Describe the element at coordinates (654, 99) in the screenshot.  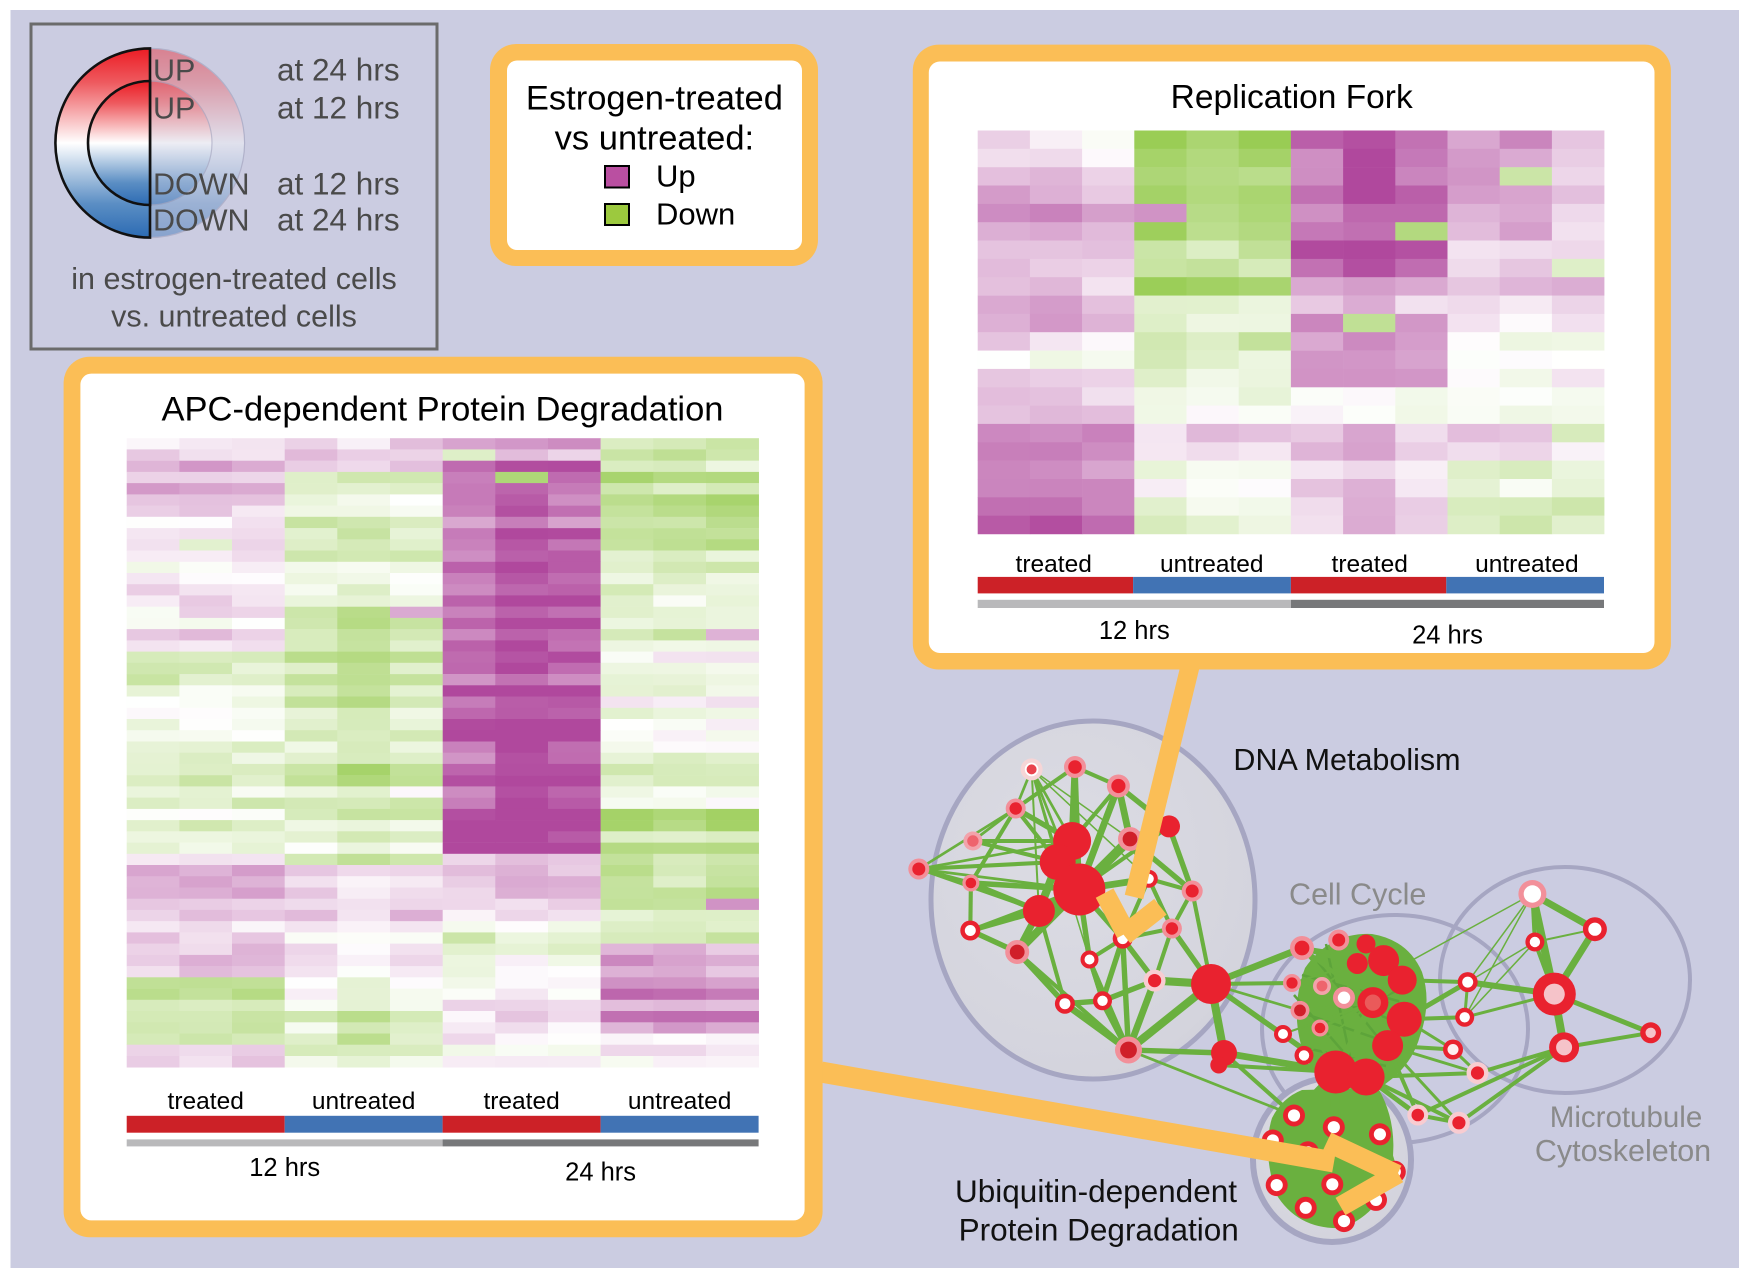
I see `svg-text: Estrogen-treated` at that location.